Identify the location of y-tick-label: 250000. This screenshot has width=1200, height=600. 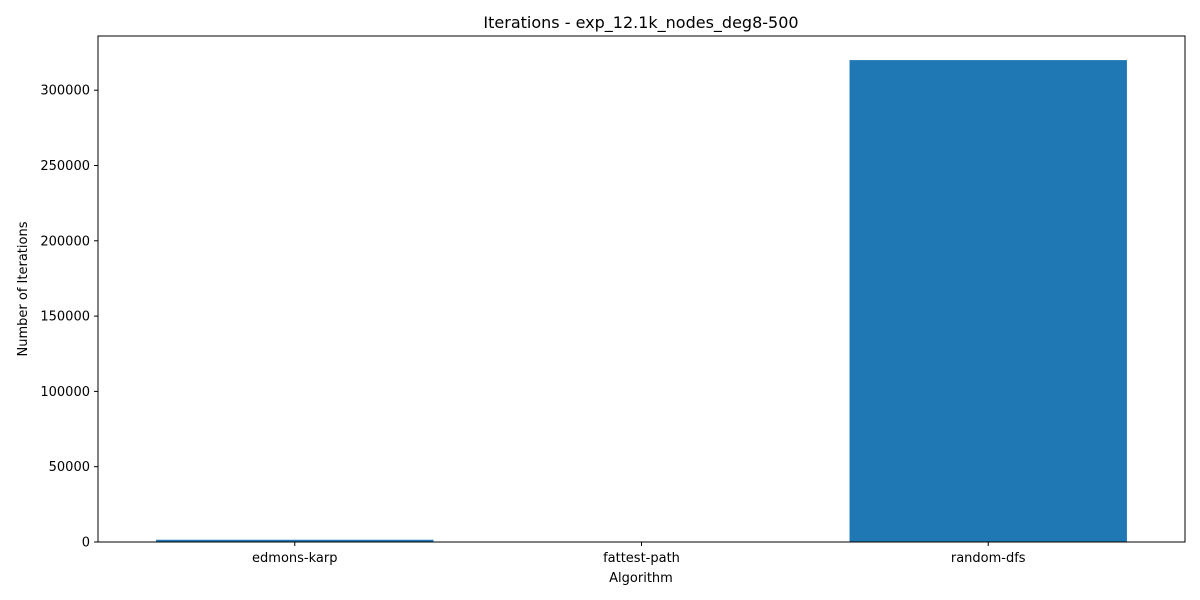
(65, 166).